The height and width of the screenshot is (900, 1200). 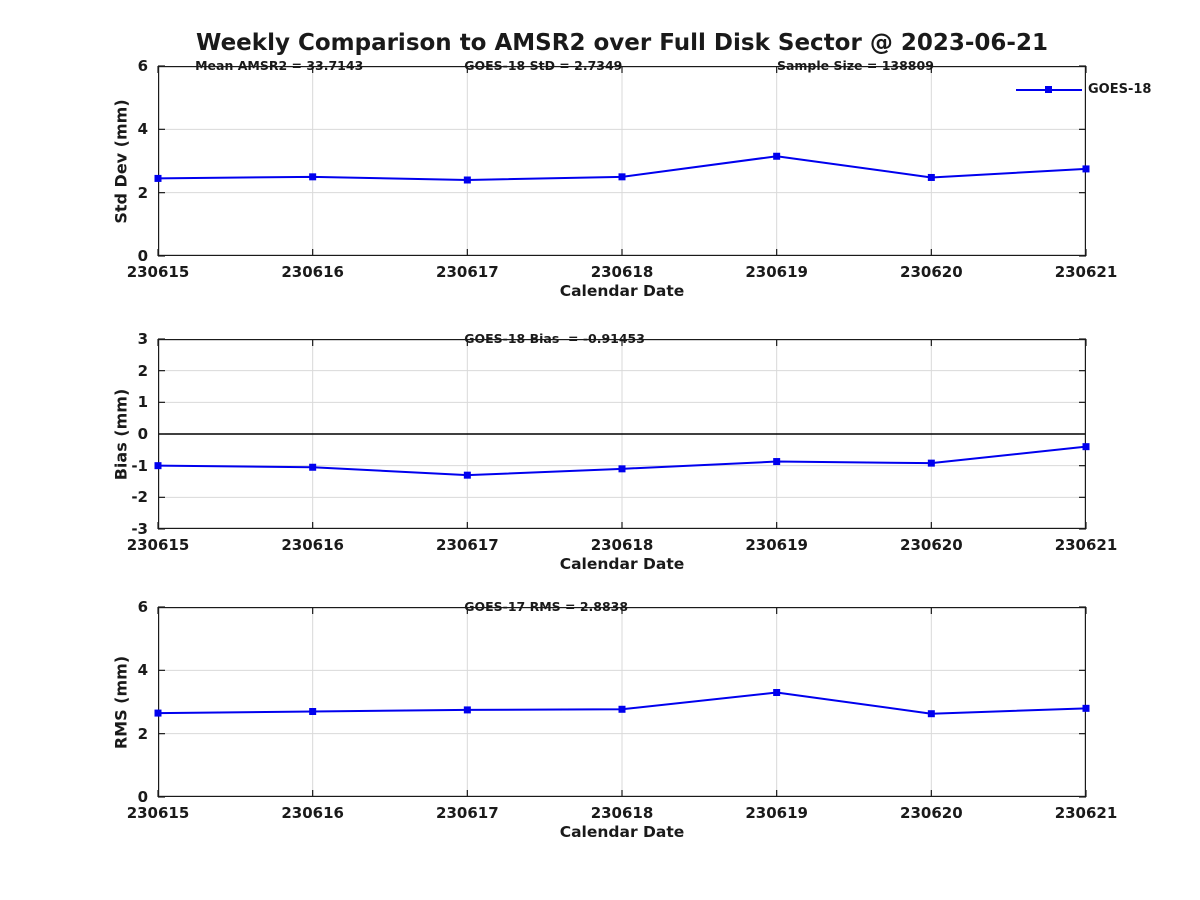 What do you see at coordinates (139, 497) in the screenshot?
I see `y-tick-label: -2` at bounding box center [139, 497].